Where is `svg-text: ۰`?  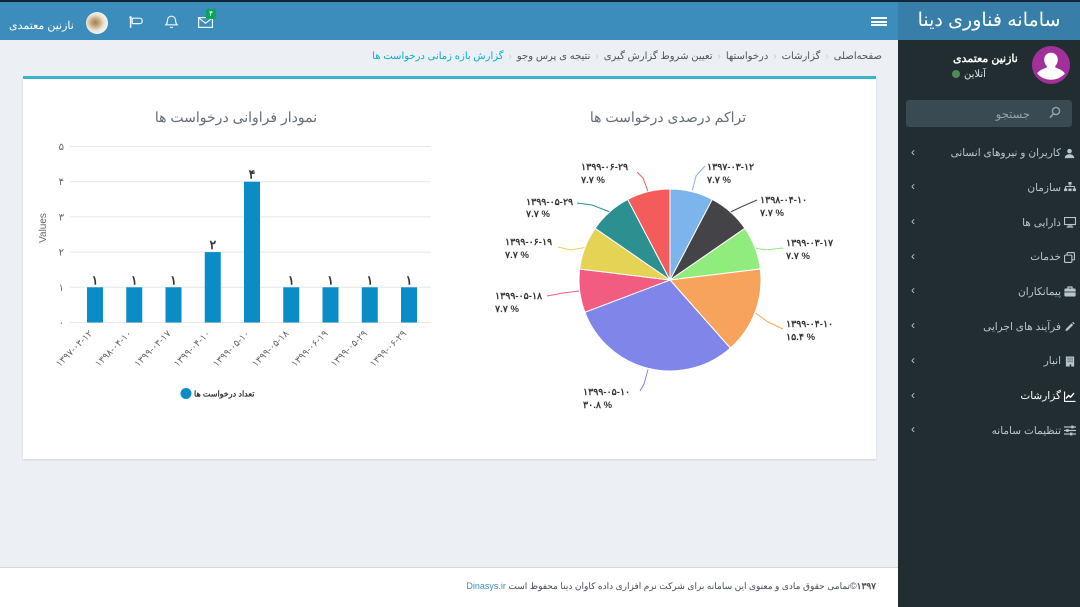
svg-text: ۰ is located at coordinates (61, 323).